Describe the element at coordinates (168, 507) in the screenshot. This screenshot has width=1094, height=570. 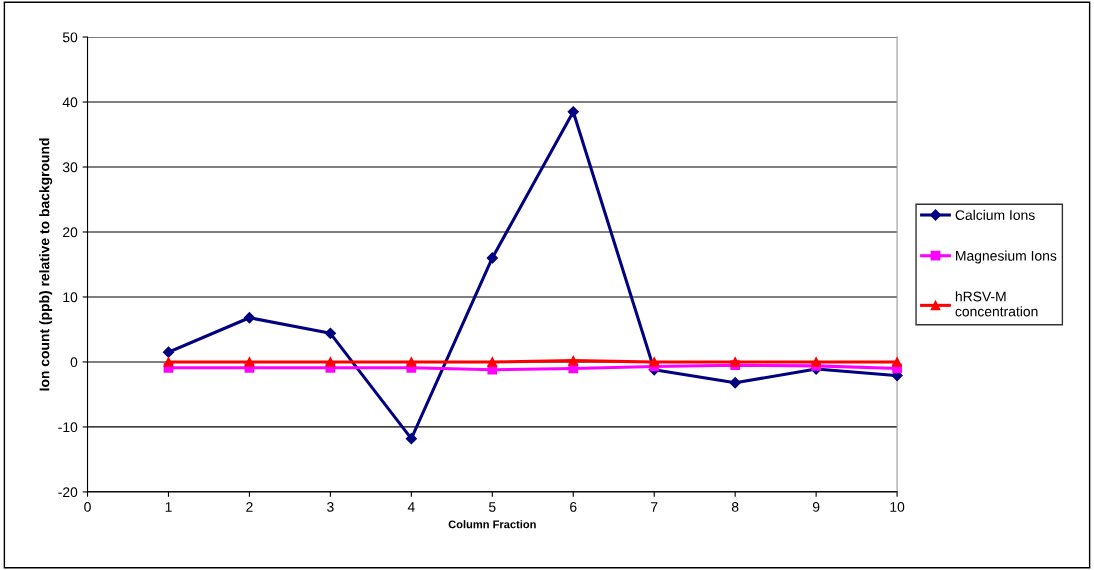
I see `x-tick-label: 1` at that location.